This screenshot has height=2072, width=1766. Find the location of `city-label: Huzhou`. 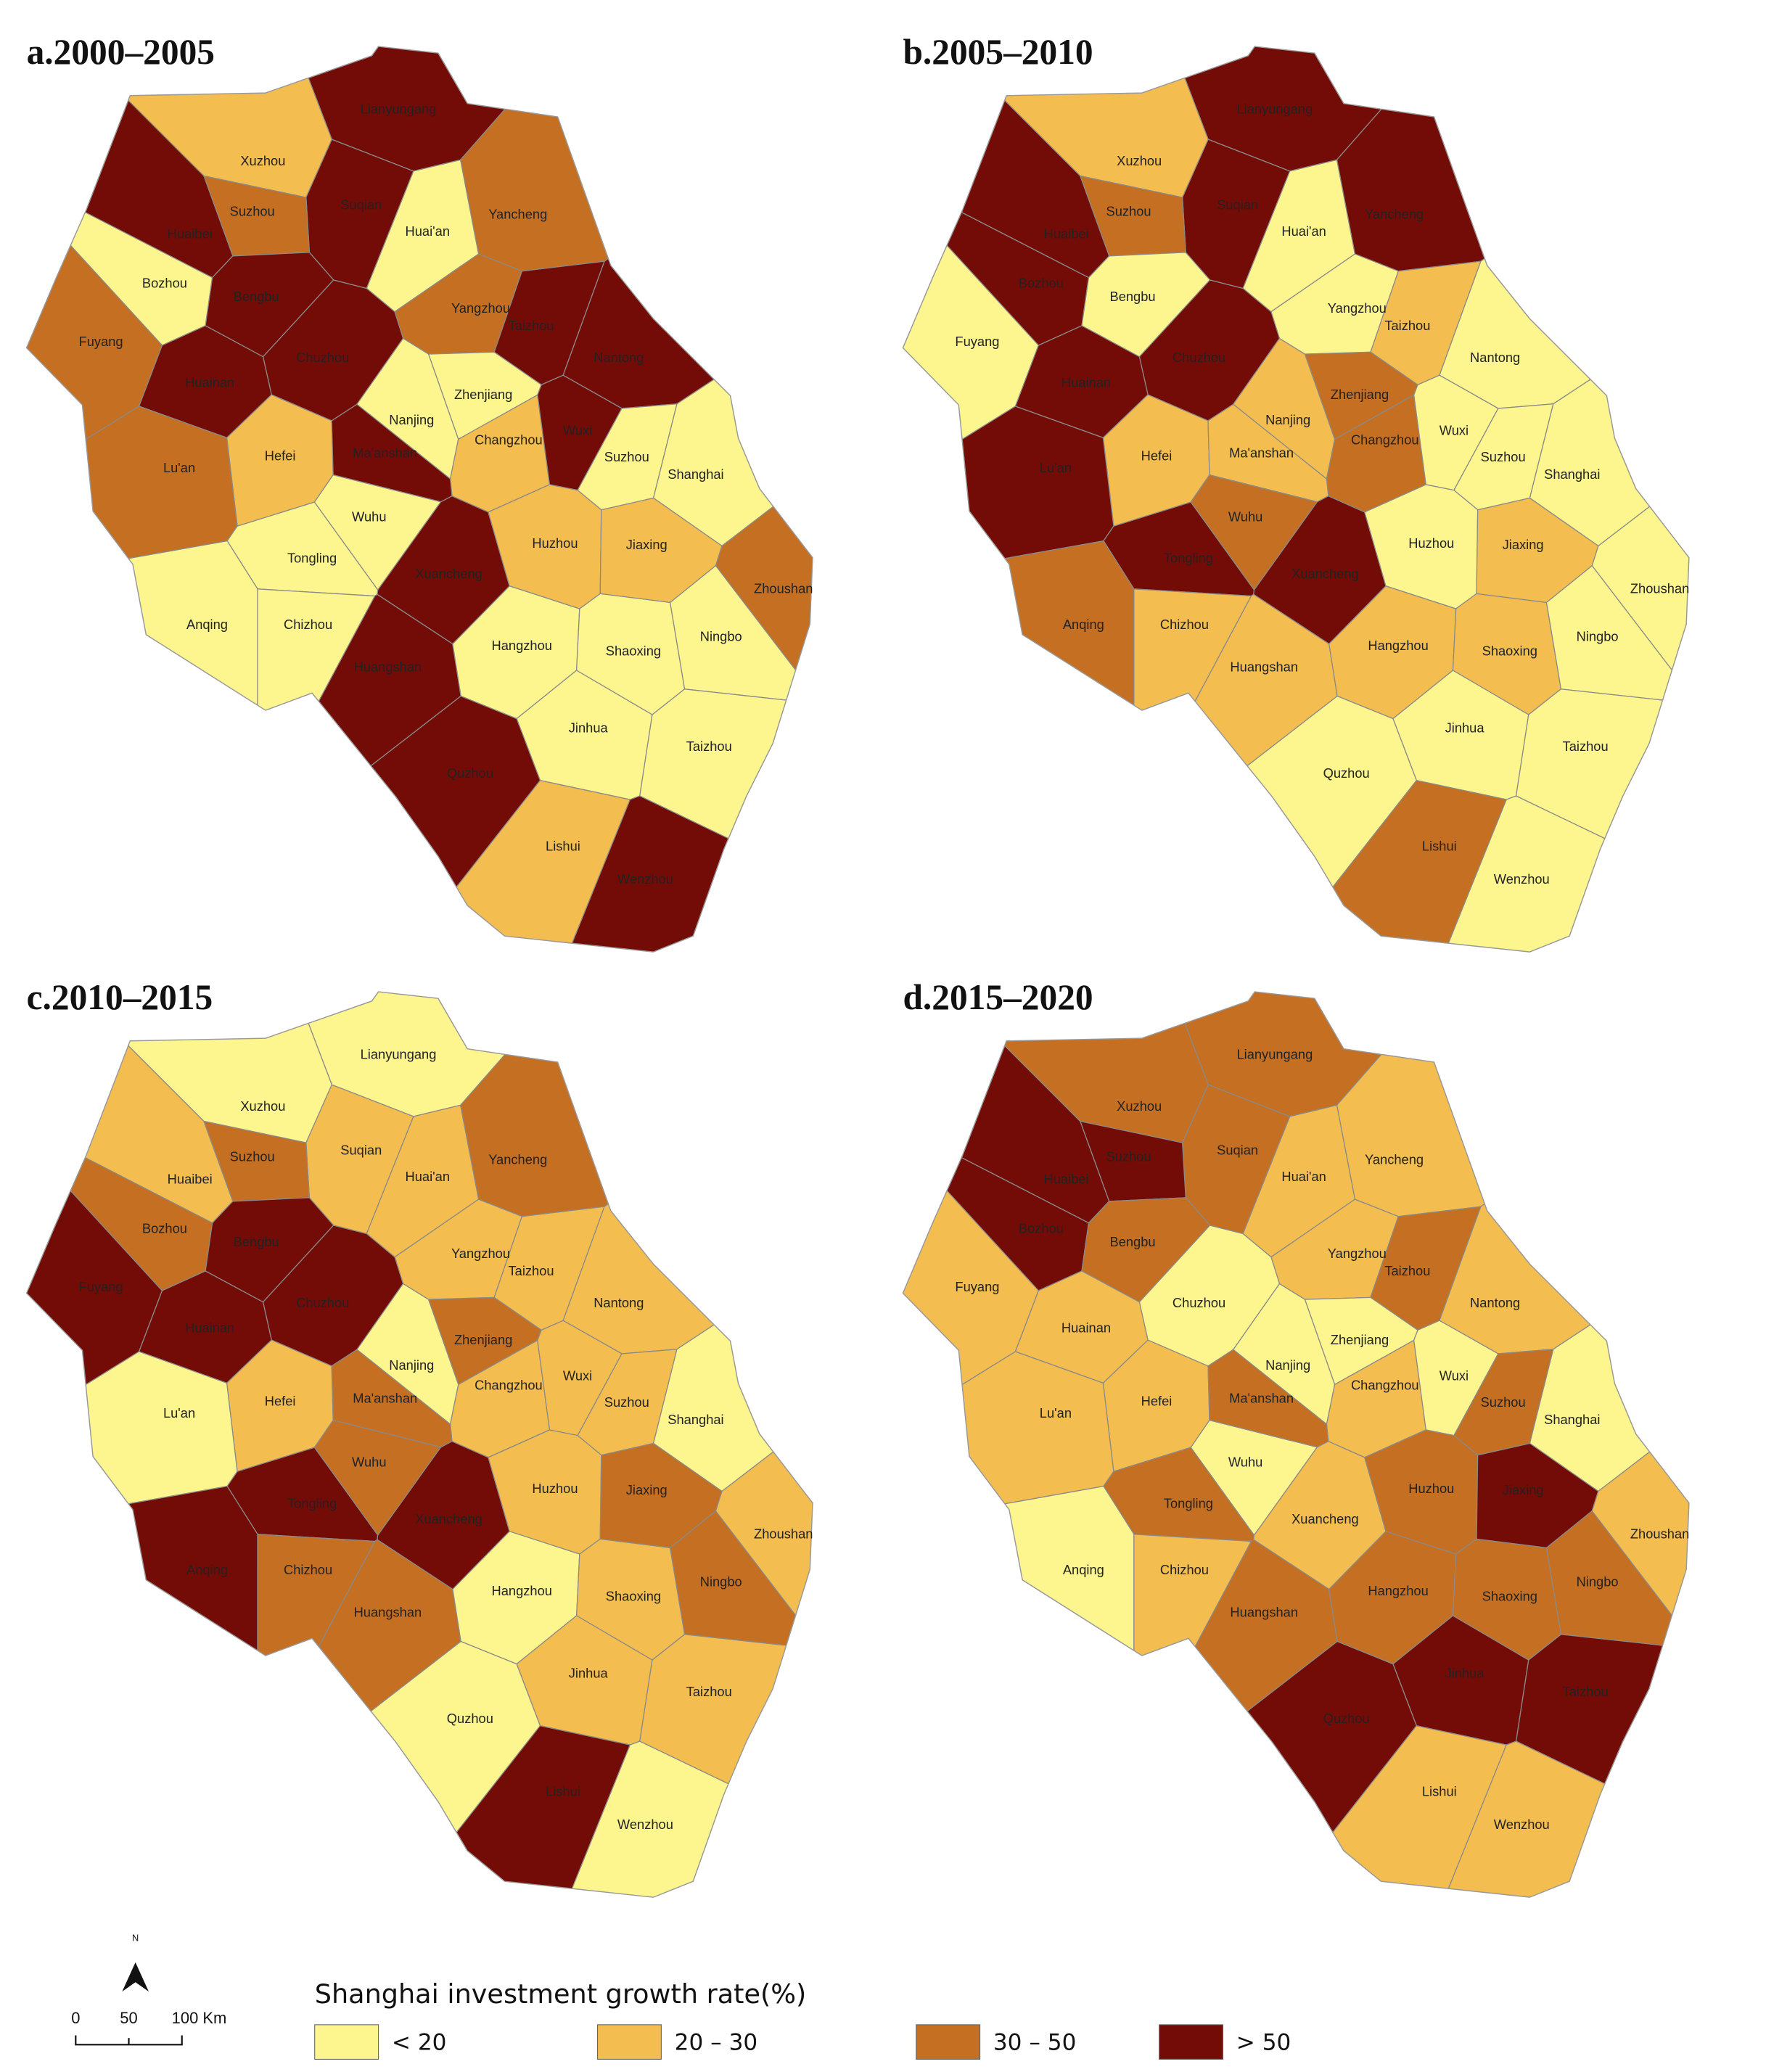

city-label: Huzhou is located at coordinates (555, 543).